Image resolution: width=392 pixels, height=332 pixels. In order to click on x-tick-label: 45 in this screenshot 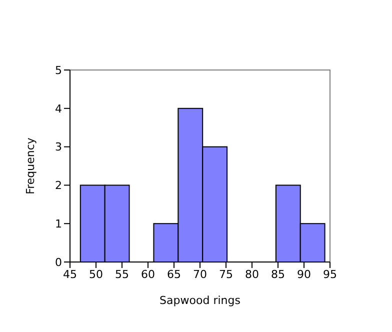, I will do `click(70, 274)`.